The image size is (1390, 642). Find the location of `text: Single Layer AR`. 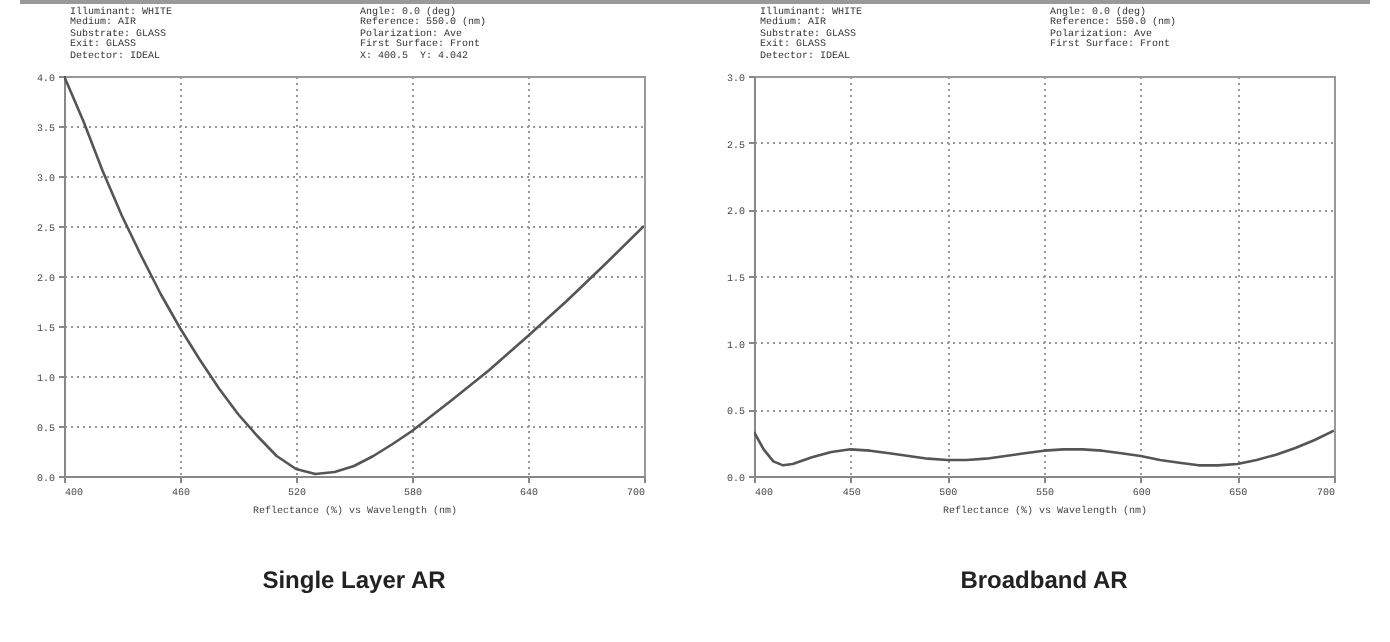

text: Single Layer AR is located at coordinates (354, 580).